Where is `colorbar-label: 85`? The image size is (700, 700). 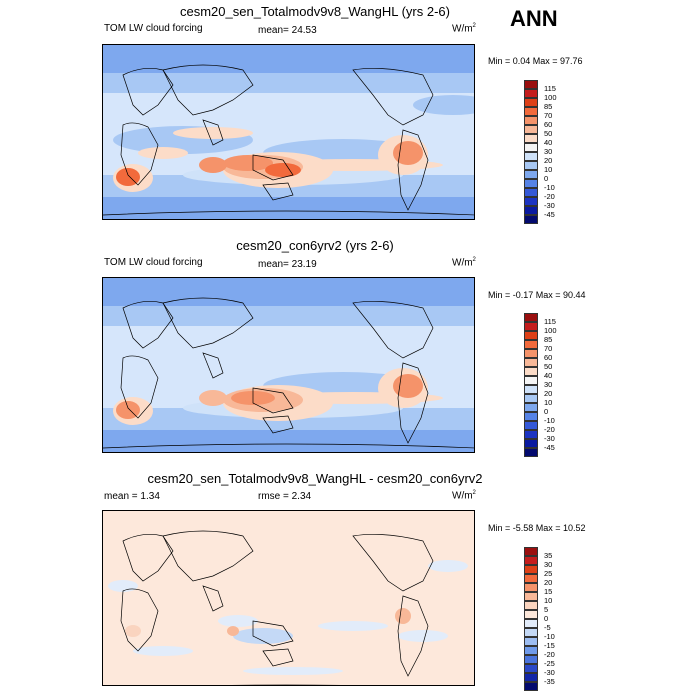
colorbar-label: 85 is located at coordinates (548, 339).